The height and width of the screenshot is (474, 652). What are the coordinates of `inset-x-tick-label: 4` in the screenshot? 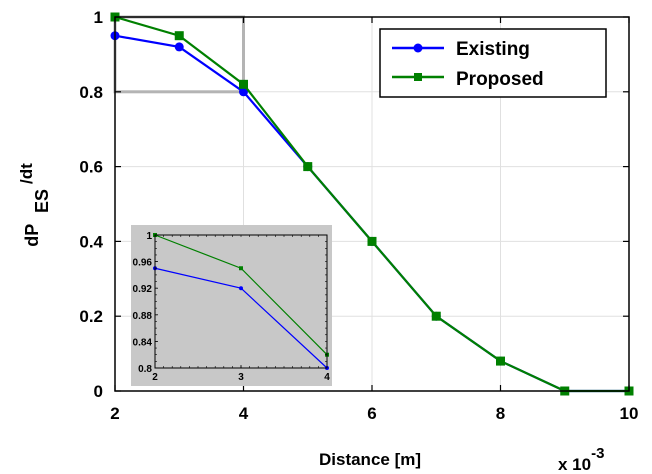 It's located at (327, 377).